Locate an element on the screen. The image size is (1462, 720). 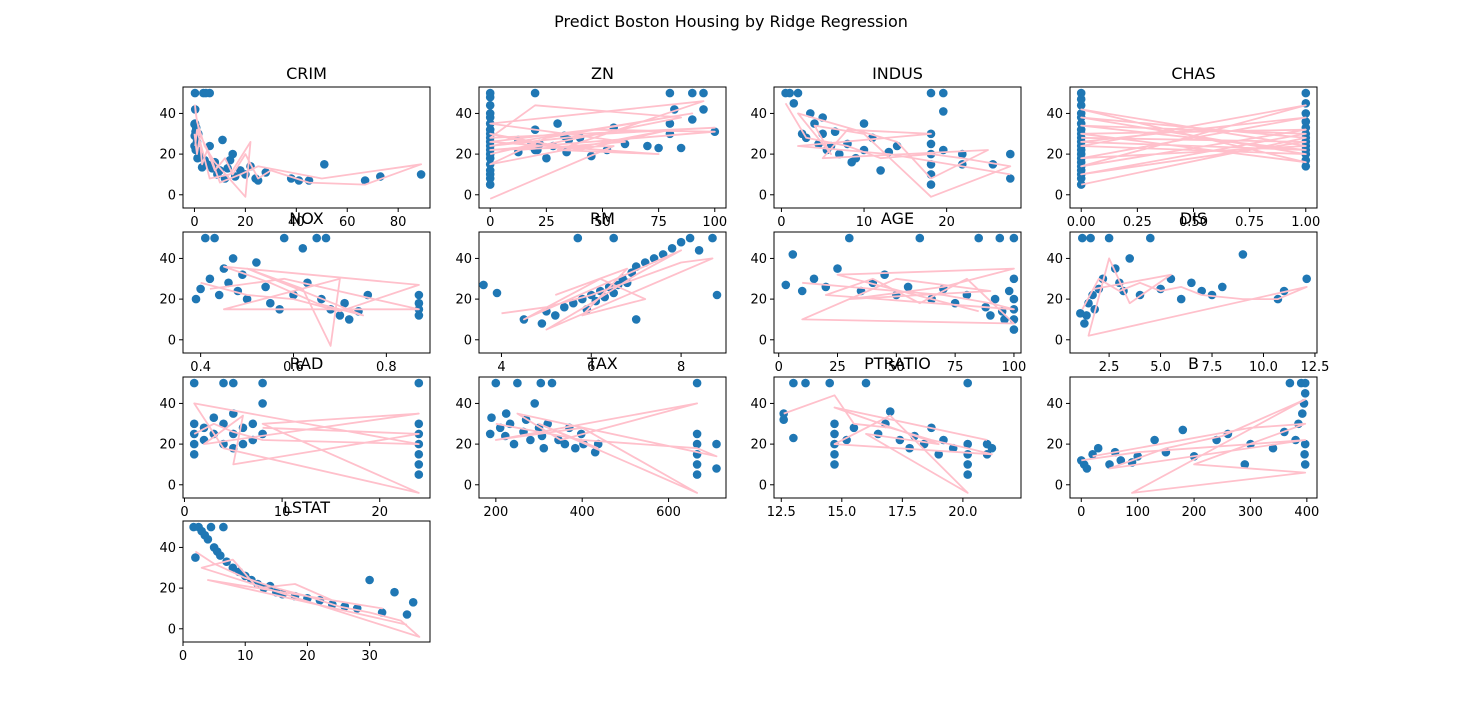
subplot-rm: RM 4 6 8 0 20 40 is located at coordinates (591, 292).